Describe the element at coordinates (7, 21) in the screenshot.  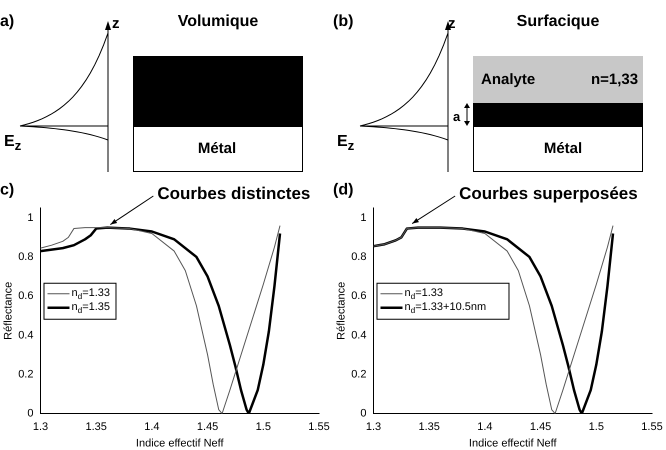
I see `text: a)` at that location.